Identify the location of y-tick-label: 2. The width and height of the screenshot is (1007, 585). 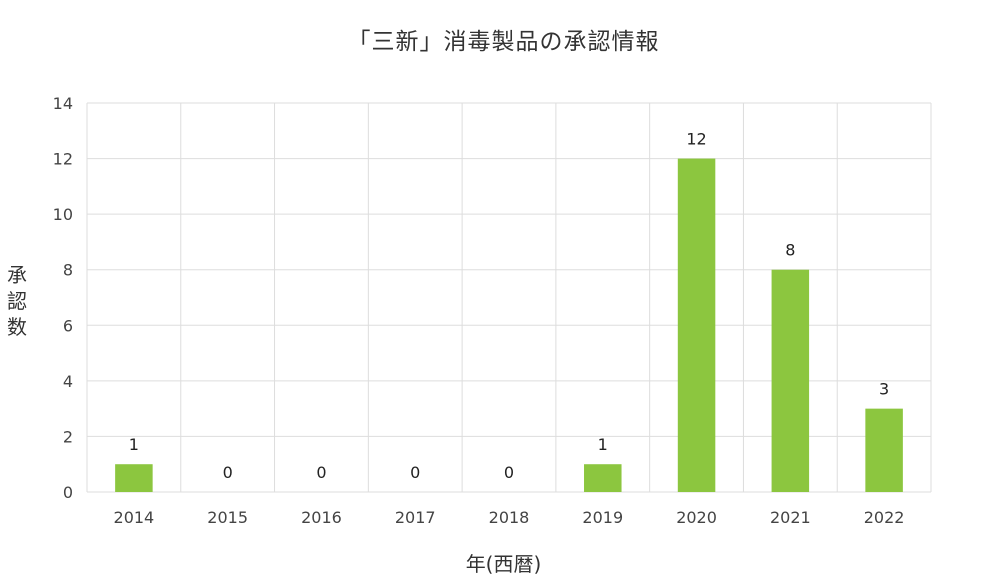
(68, 436).